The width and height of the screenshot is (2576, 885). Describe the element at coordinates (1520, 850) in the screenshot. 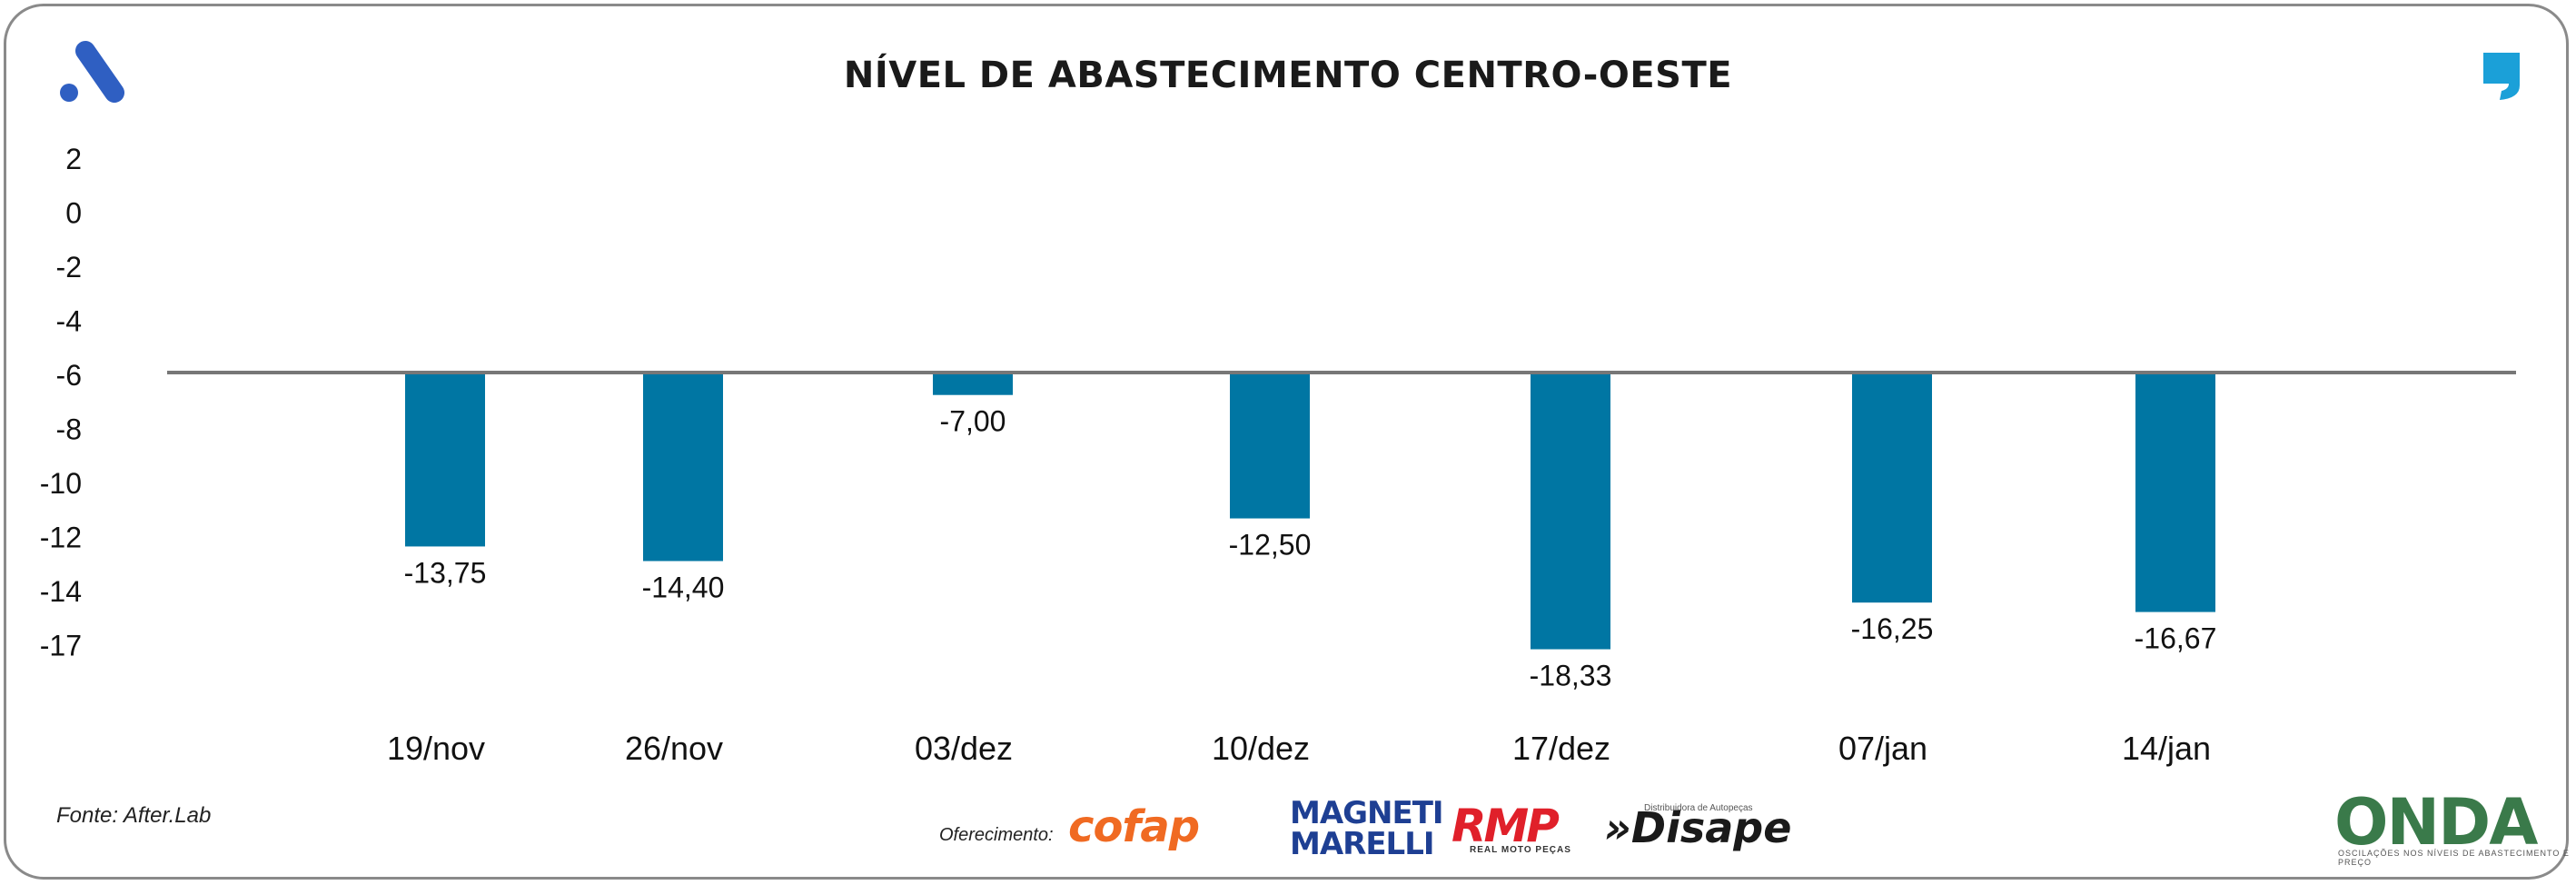

I see `rmp-subtitle: REAL MOTO PEÇAS` at that location.